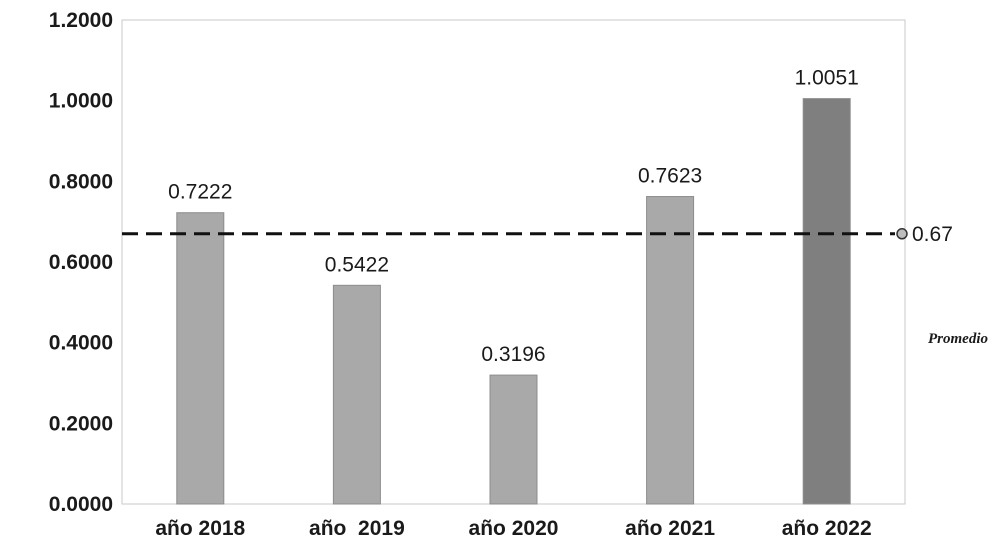  I want to click on y-tick-label: 1.2000, so click(81, 20).